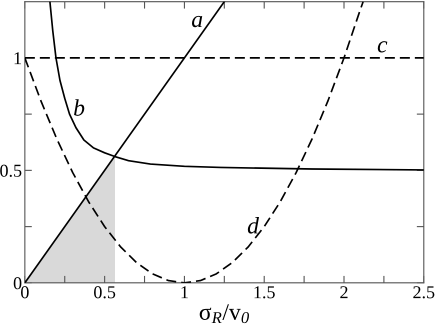 The height and width of the screenshot is (327, 436). Describe the element at coordinates (18, 283) in the screenshot. I see `y-tick-label: 0` at that location.